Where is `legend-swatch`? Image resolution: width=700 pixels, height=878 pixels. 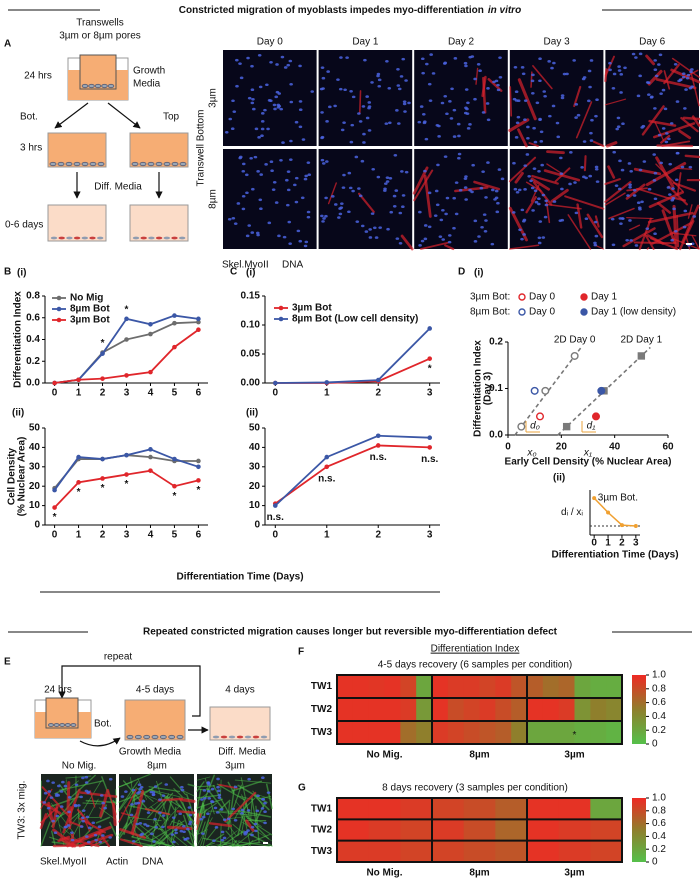
legend-swatch is located at coordinates (522, 312).